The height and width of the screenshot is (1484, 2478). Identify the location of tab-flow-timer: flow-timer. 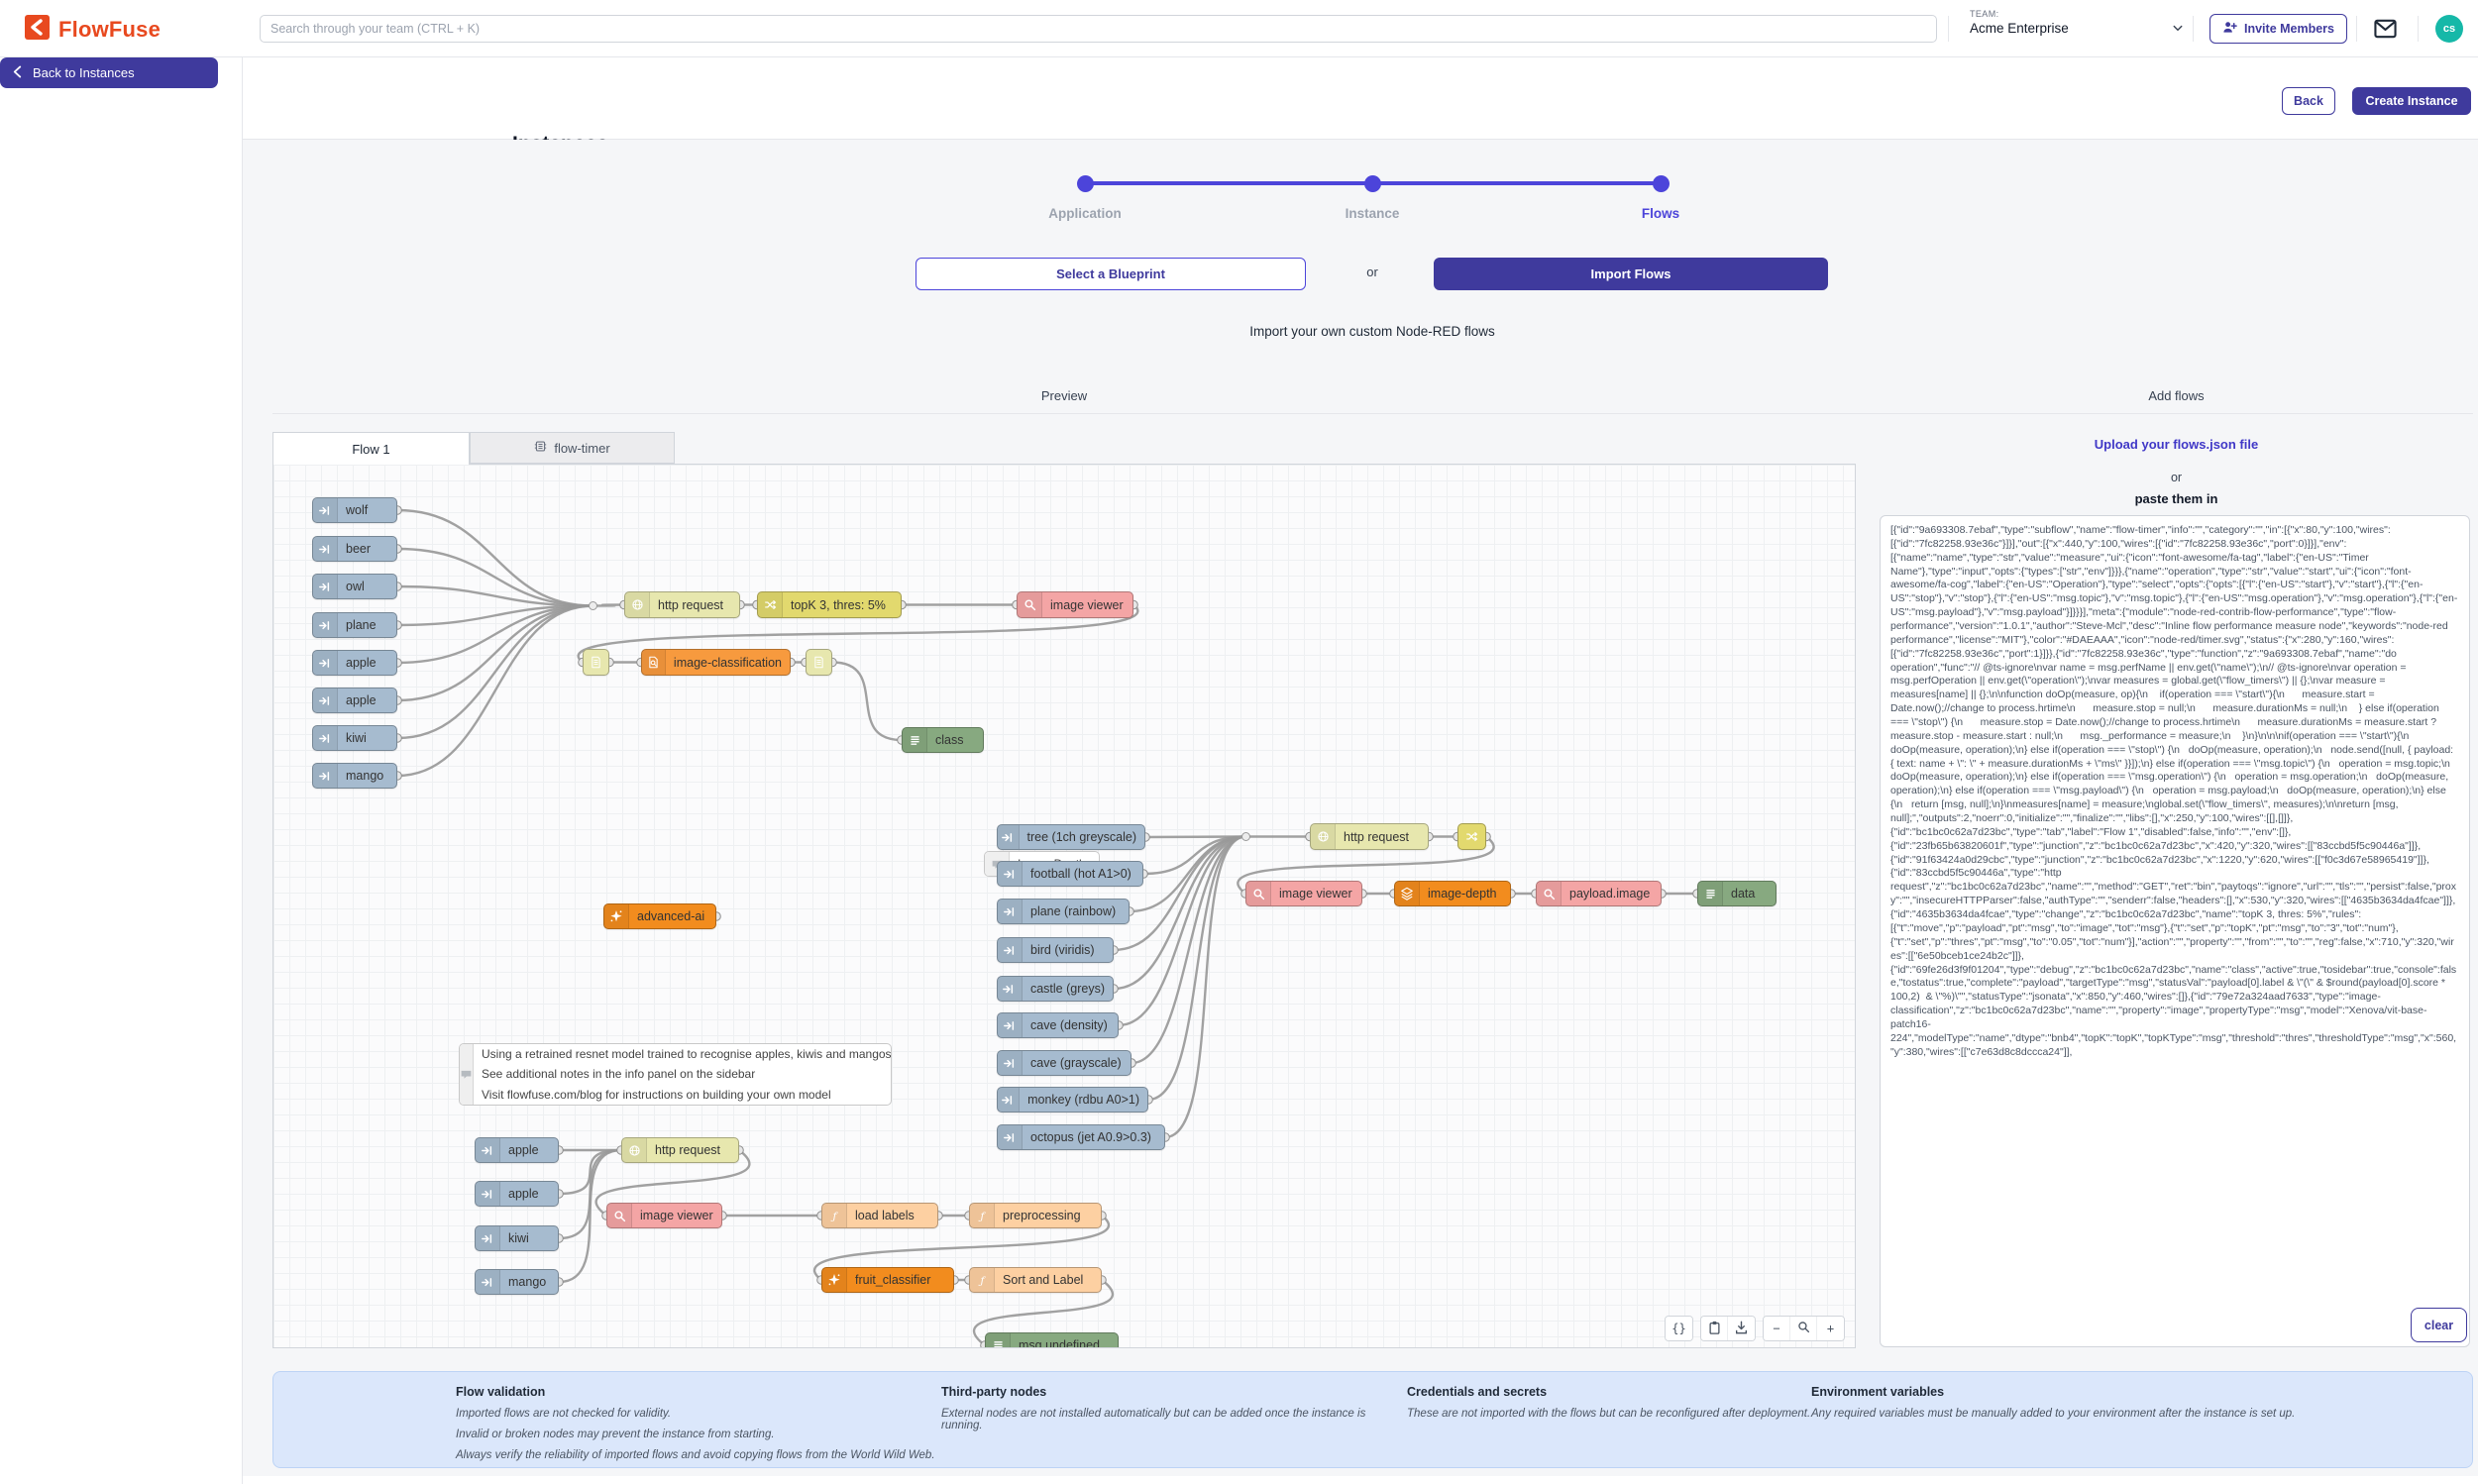
(572, 448).